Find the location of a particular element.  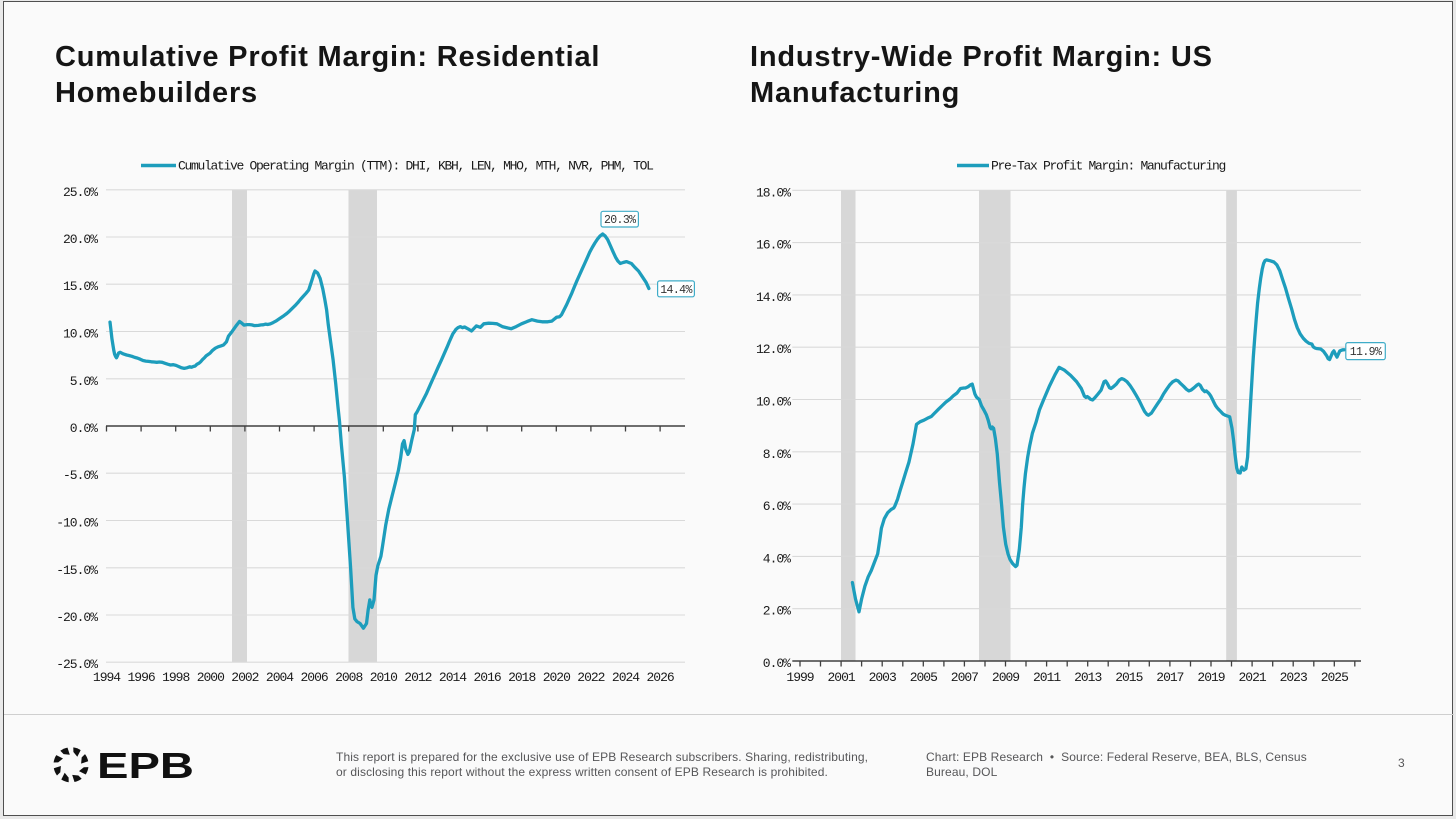

svg-text: 2005 is located at coordinates (923, 677).